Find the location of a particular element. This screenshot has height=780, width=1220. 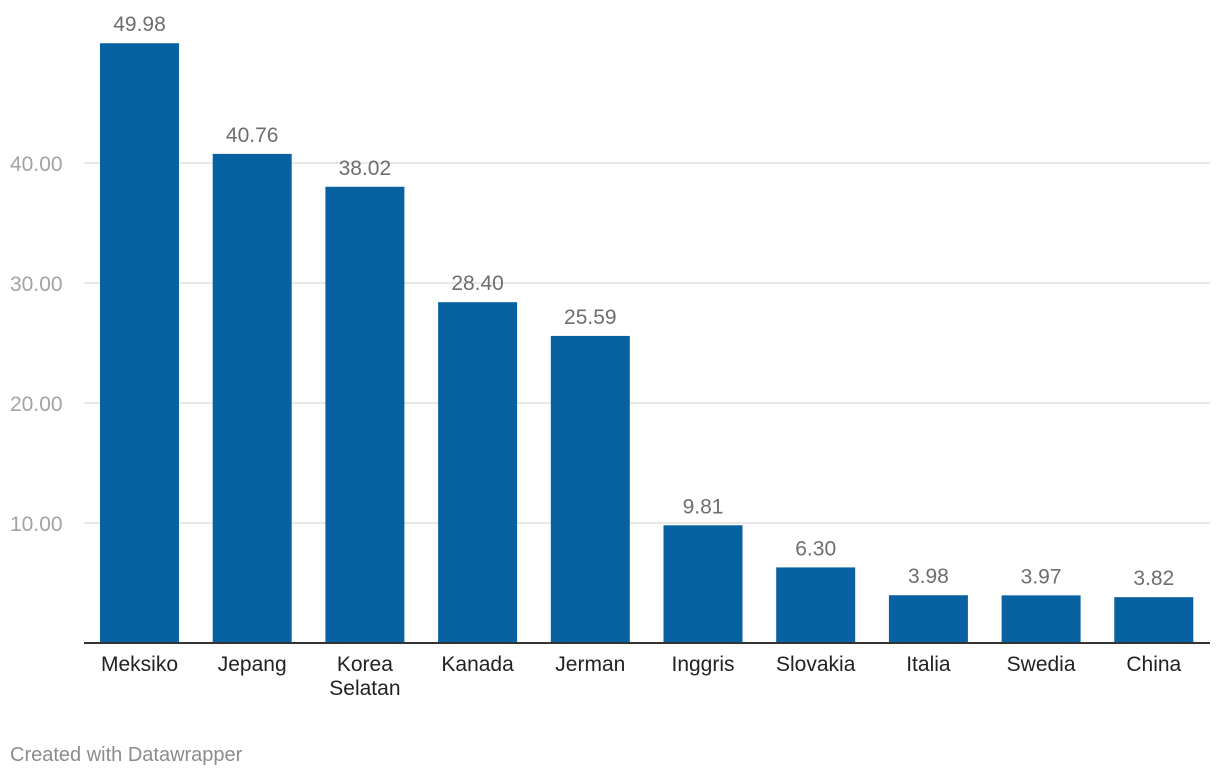

bar-value-label: 3.98 is located at coordinates (928, 576).